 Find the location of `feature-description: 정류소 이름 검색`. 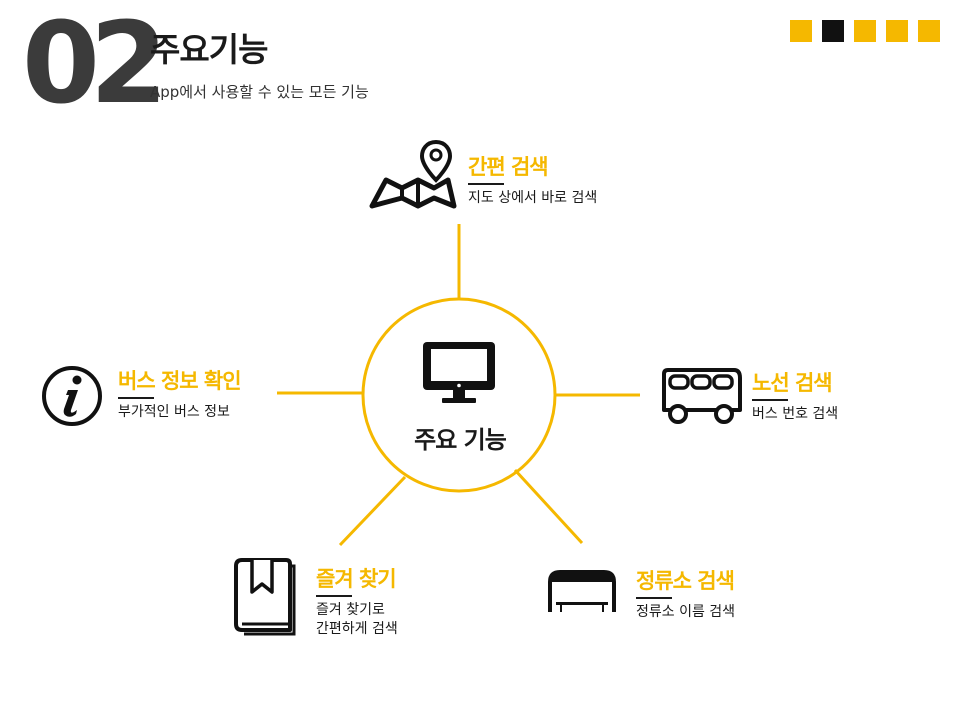

feature-description: 정류소 이름 검색 is located at coordinates (686, 612).